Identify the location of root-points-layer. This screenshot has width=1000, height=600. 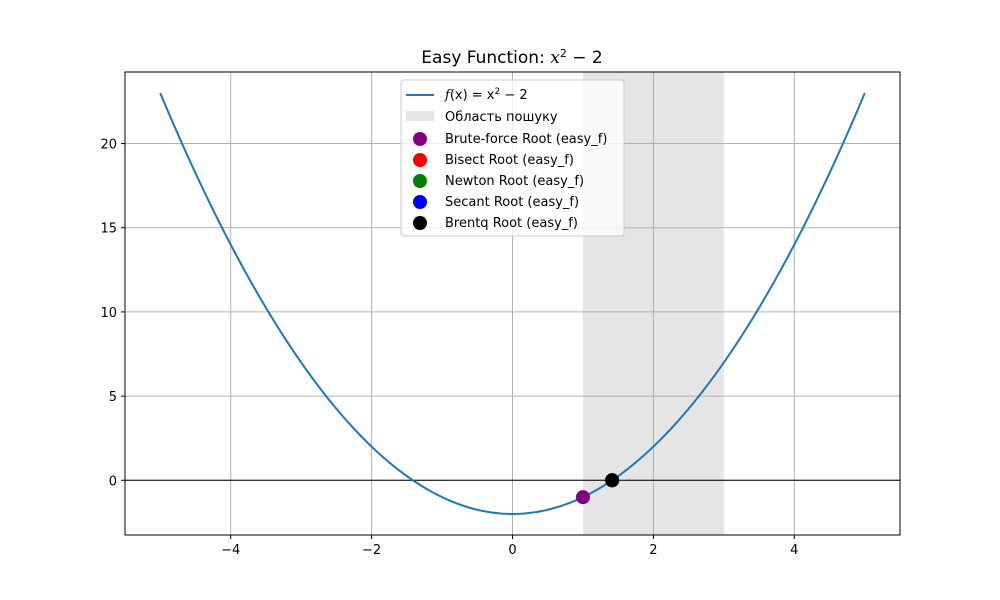
(597, 489).